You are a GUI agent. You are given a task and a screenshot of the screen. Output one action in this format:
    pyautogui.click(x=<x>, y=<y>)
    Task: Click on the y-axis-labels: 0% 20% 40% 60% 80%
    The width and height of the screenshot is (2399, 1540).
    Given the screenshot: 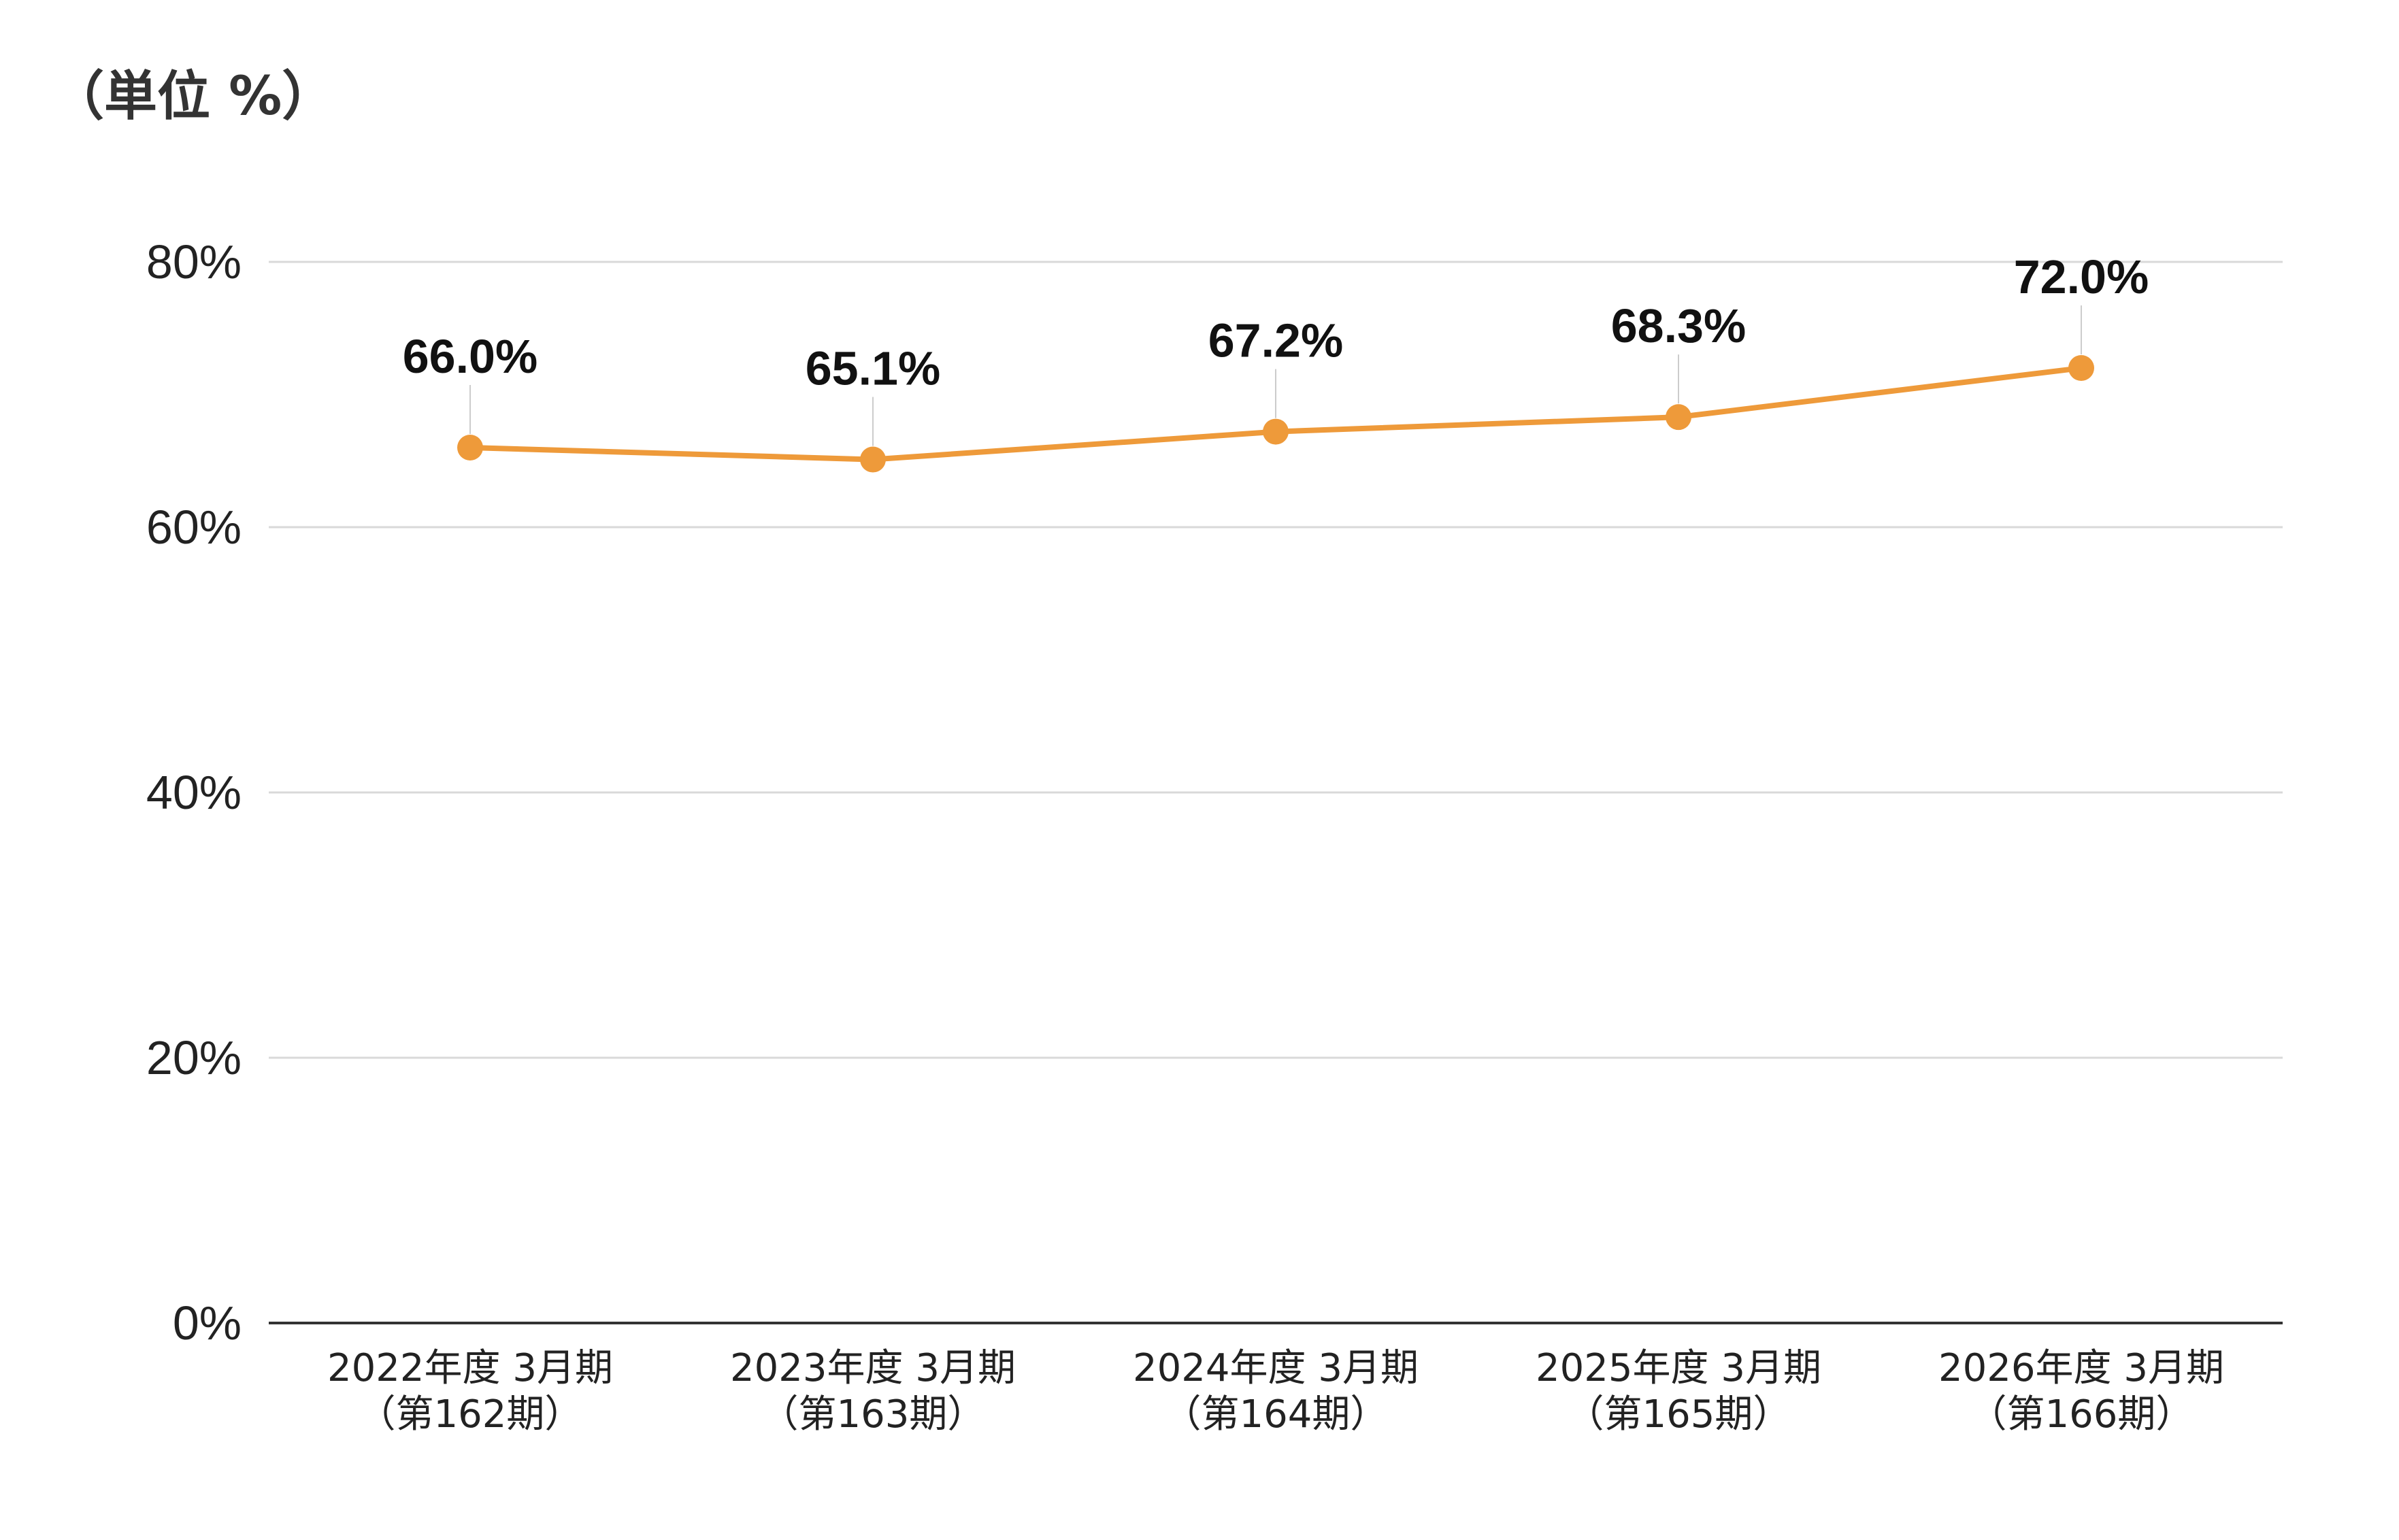 What is the action you would take?
    pyautogui.click(x=194, y=792)
    